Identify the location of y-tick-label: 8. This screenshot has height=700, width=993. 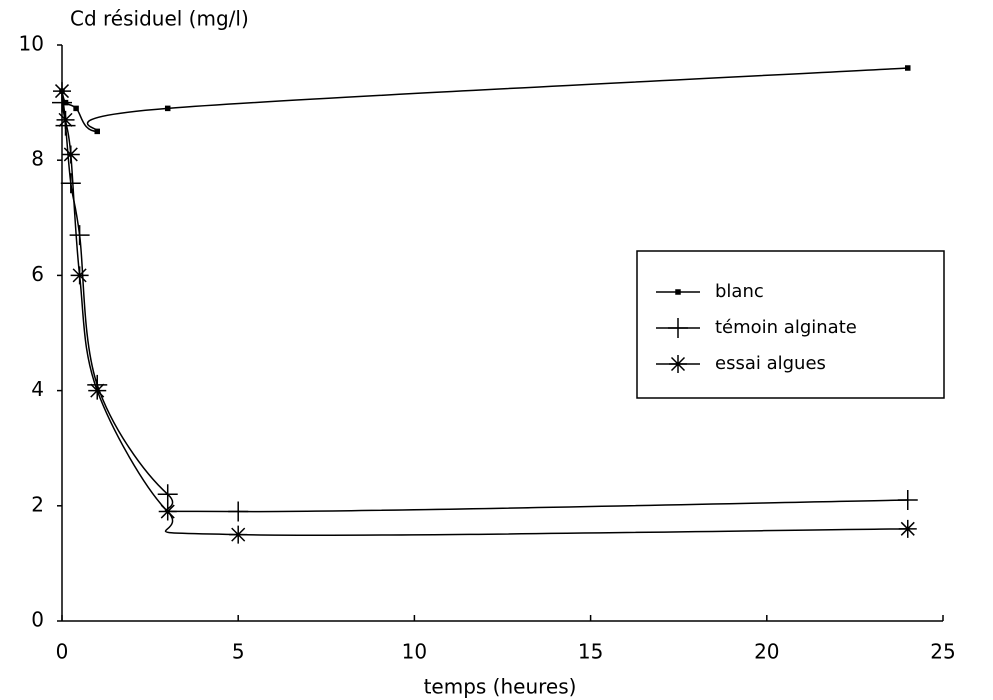
(37, 159).